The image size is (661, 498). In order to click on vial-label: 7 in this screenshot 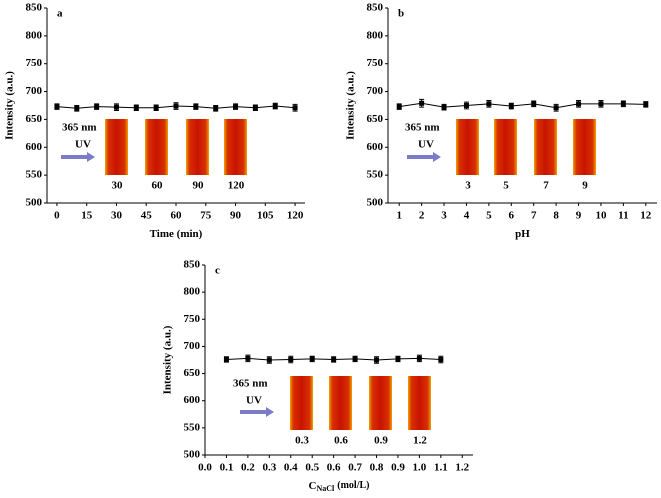, I will do `click(546, 186)`.